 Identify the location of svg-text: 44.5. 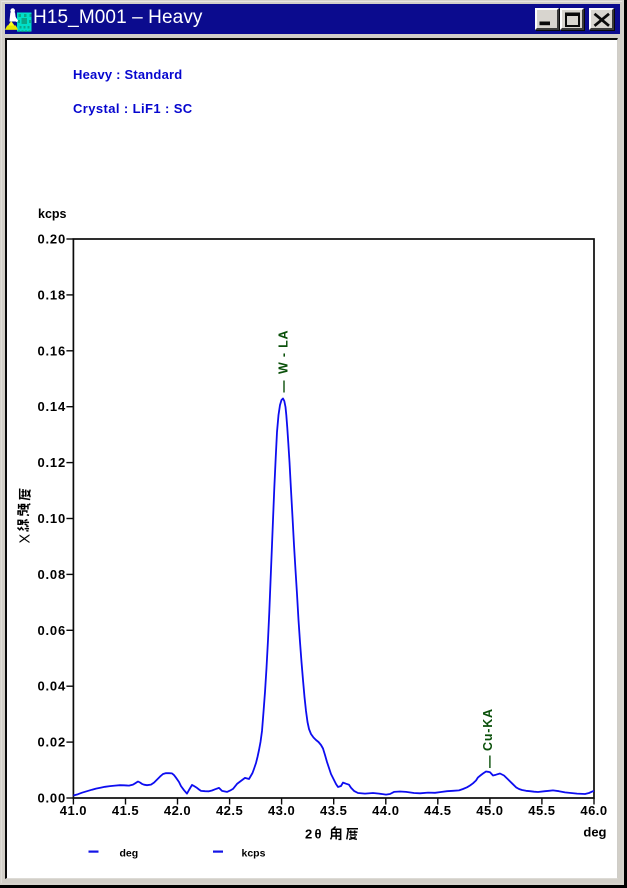
(437, 810).